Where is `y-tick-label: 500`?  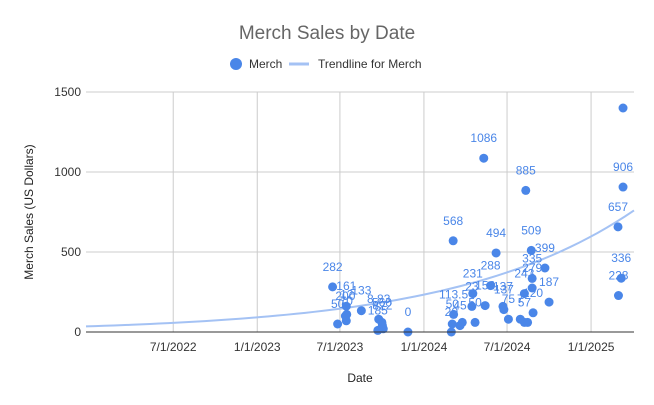
y-tick-label: 500 is located at coordinates (71, 252).